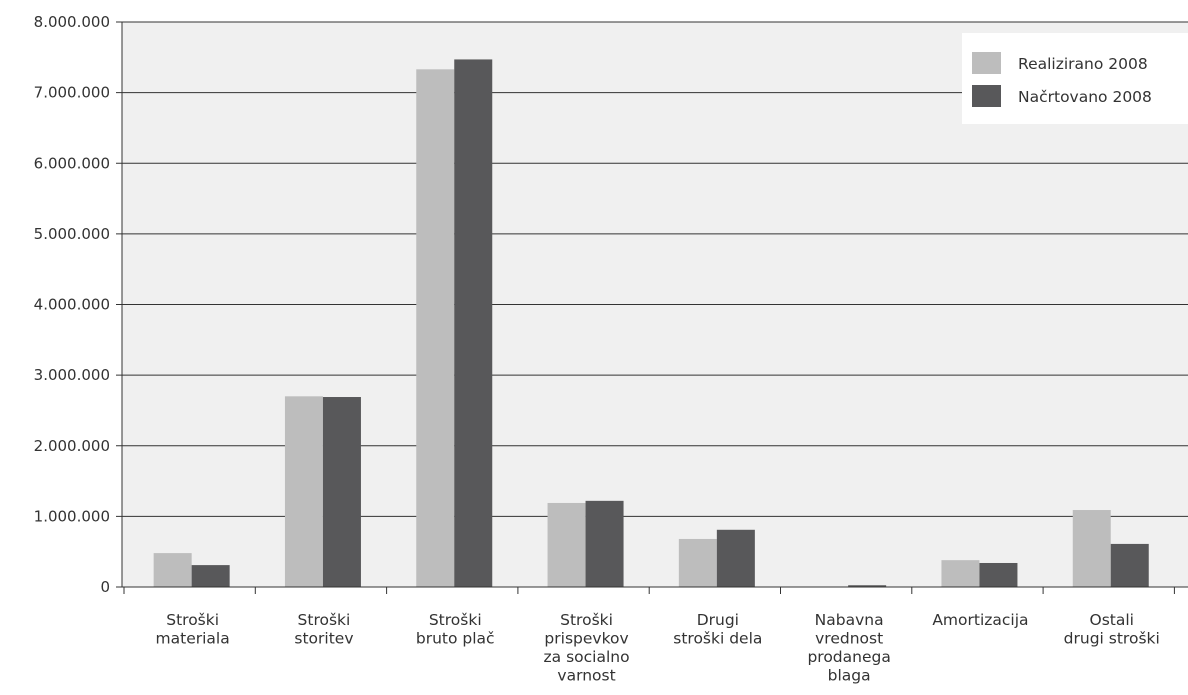 The height and width of the screenshot is (695, 1188). I want to click on category-label-line: storitev, so click(323, 639).